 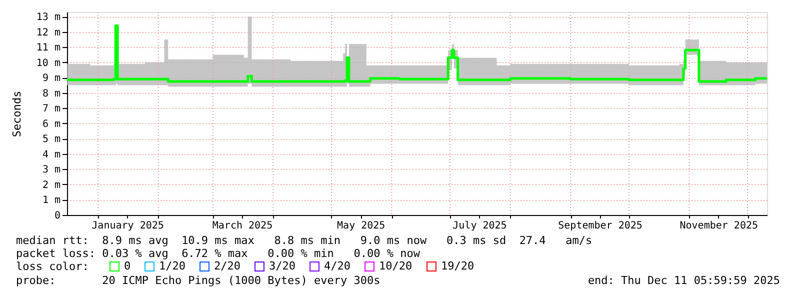 I want to click on x-tick-label: September 2025, so click(x=600, y=226).